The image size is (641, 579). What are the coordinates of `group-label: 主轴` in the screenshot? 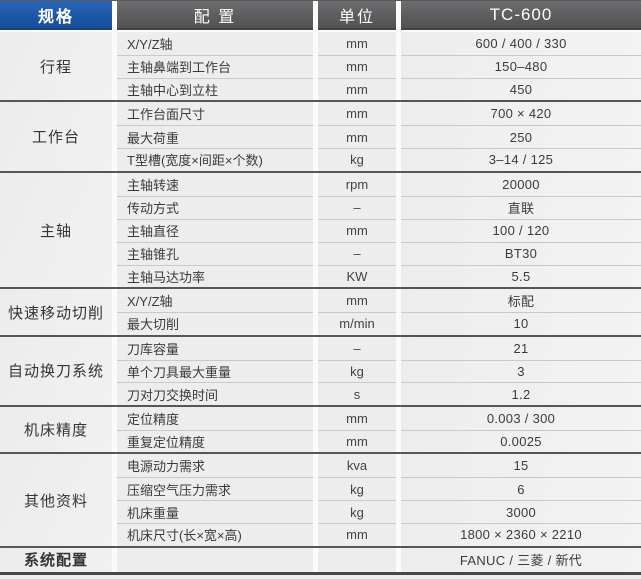 It's located at (56, 230).